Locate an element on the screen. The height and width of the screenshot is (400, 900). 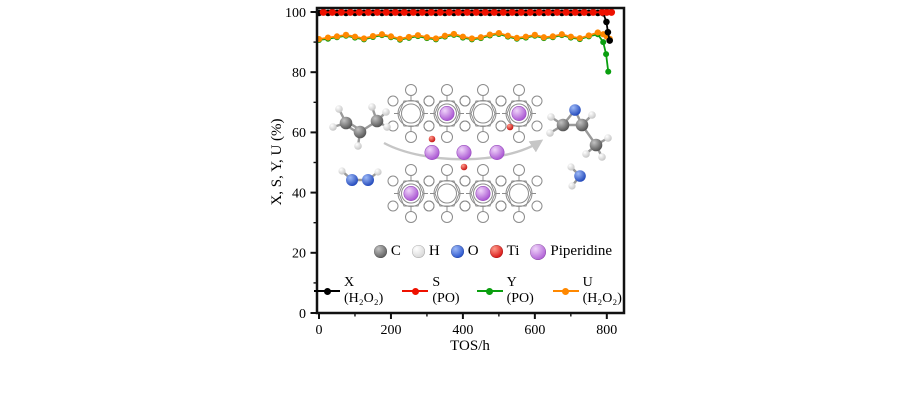
water-molecule is located at coordinates (576, 176).